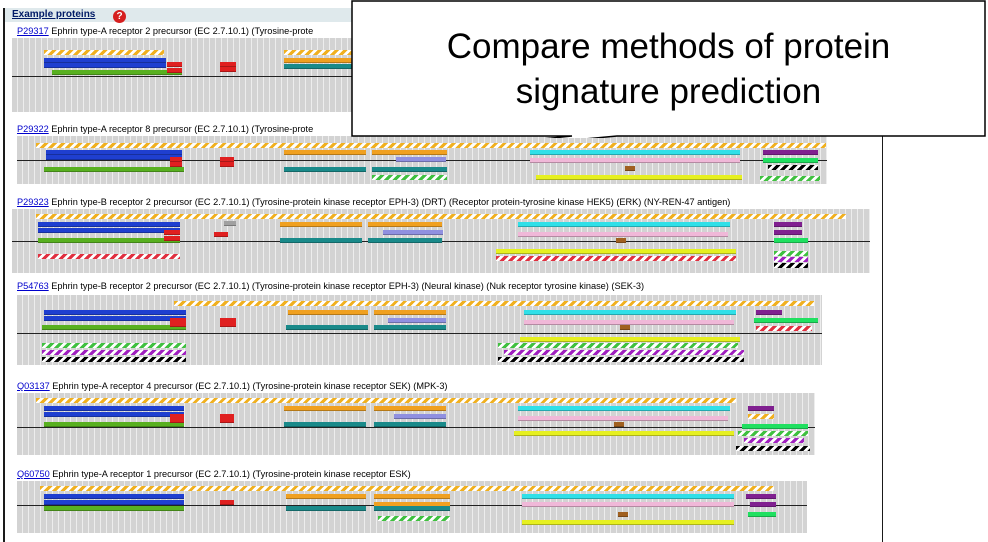  Describe the element at coordinates (54, 14) in the screenshot. I see `panel-title: Example proteins` at that location.